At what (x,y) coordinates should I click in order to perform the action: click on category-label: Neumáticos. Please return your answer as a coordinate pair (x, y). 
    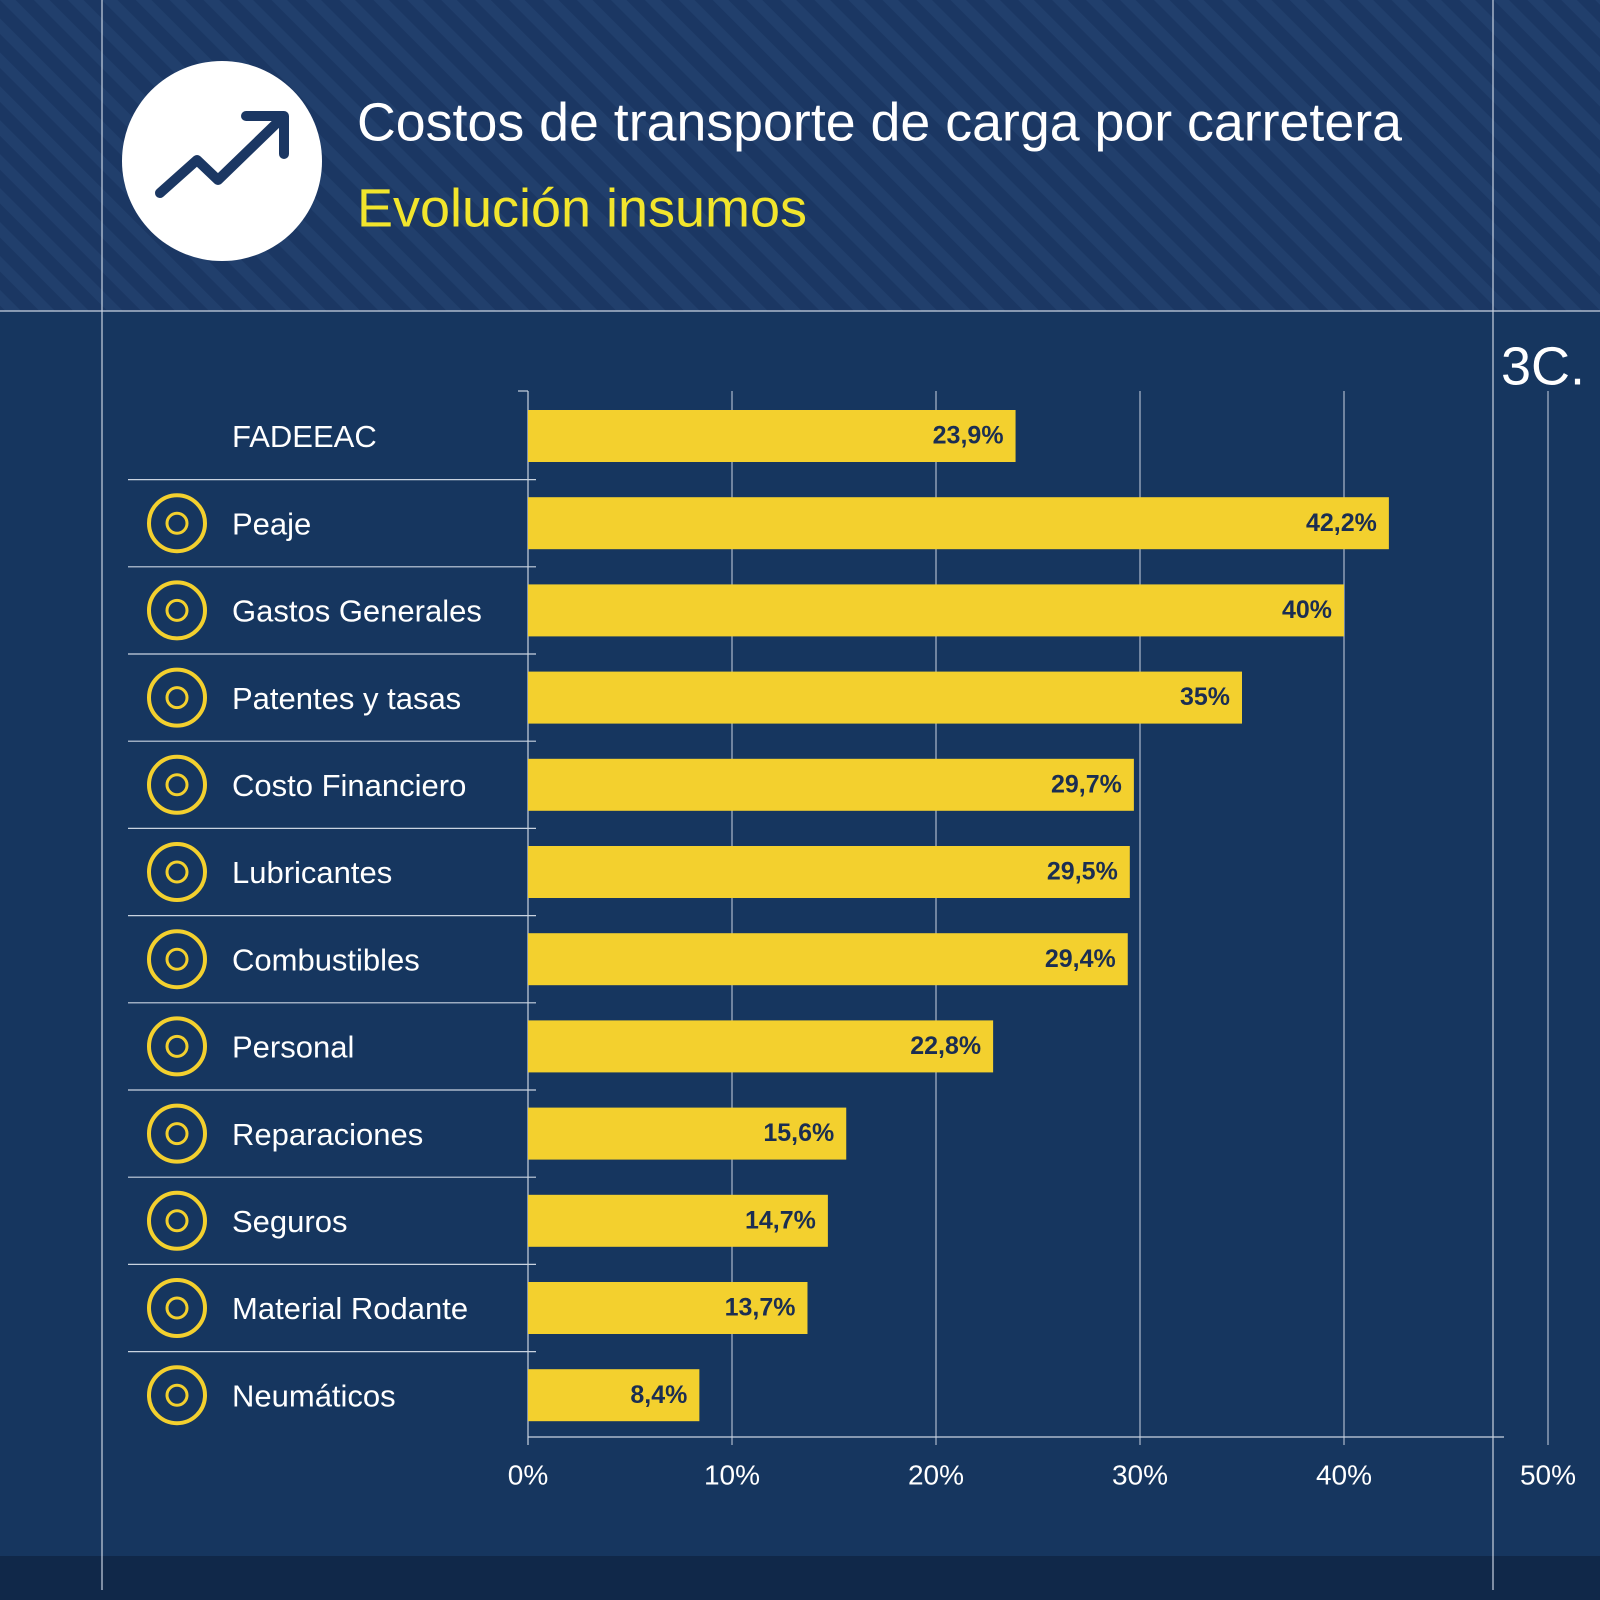
    Looking at the image, I should click on (314, 1395).